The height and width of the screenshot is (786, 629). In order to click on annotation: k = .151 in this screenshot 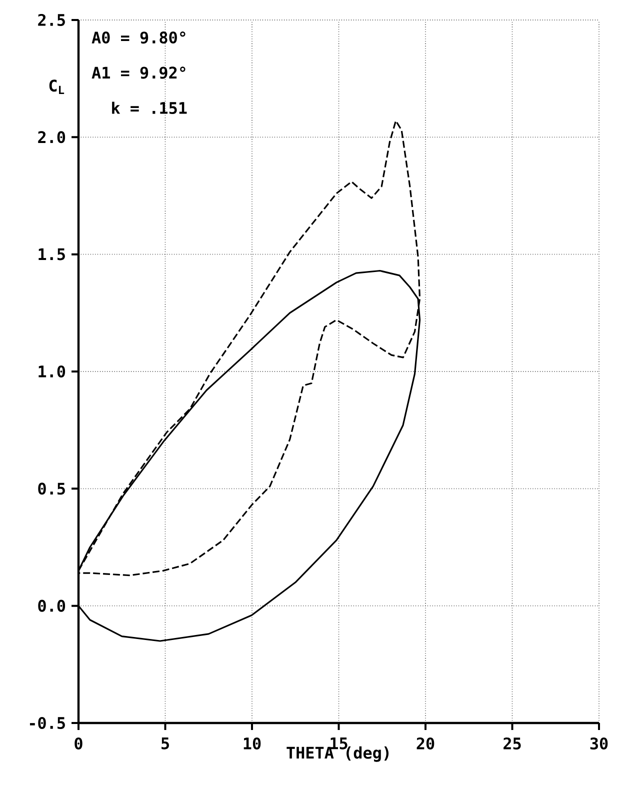, I will do `click(149, 108)`.